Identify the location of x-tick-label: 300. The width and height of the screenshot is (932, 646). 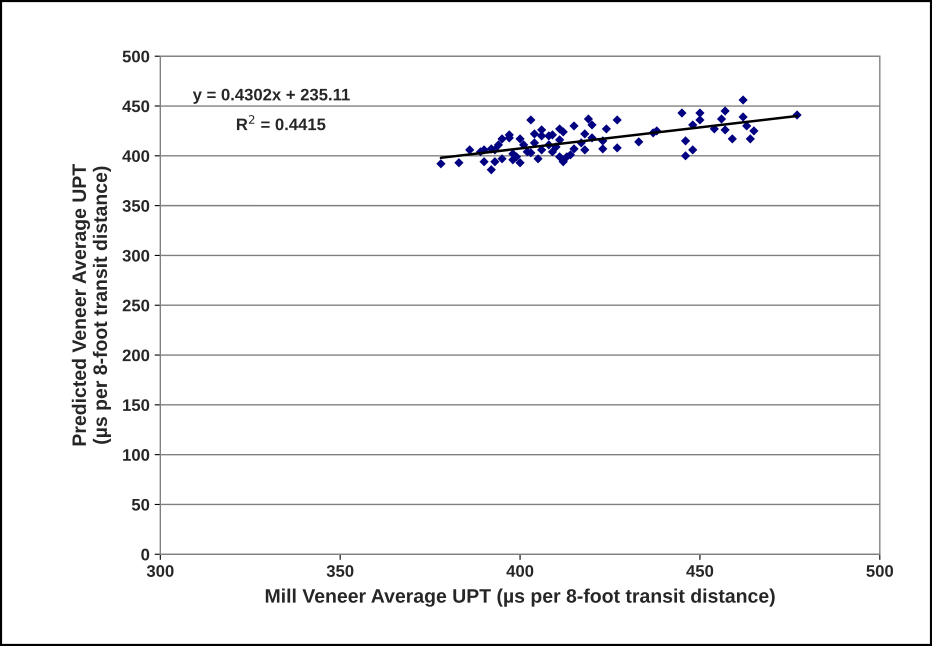
(160, 571).